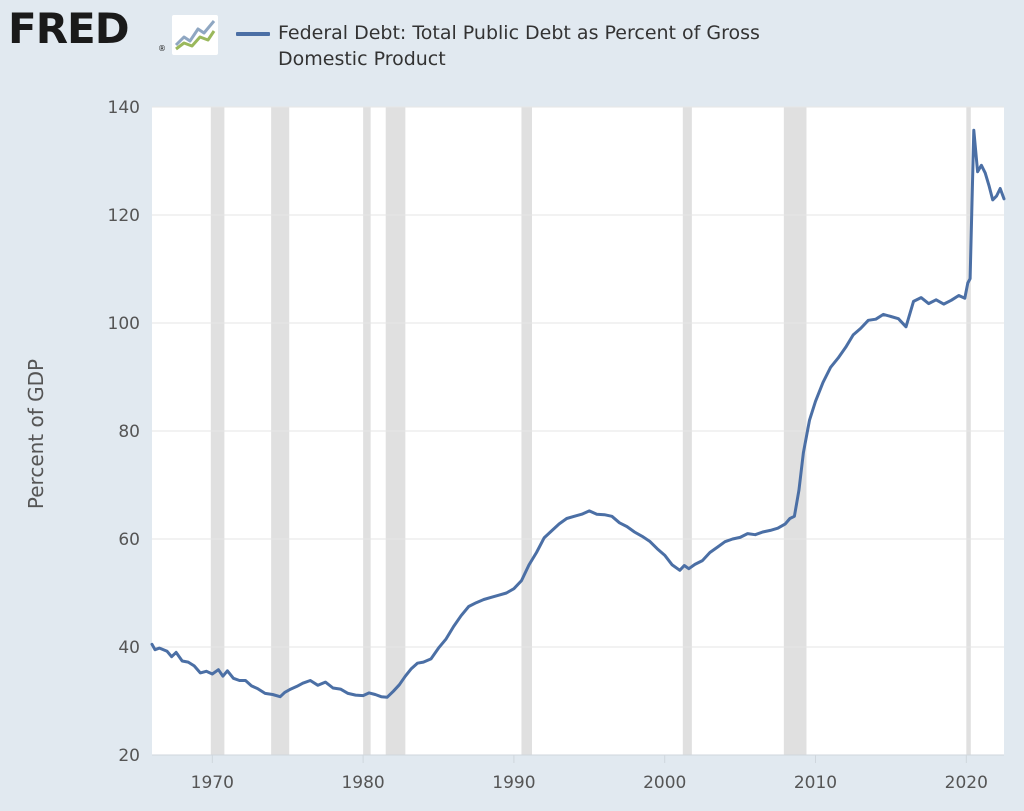  Describe the element at coordinates (124, 324) in the screenshot. I see `y-tick-label-100: 100` at that location.